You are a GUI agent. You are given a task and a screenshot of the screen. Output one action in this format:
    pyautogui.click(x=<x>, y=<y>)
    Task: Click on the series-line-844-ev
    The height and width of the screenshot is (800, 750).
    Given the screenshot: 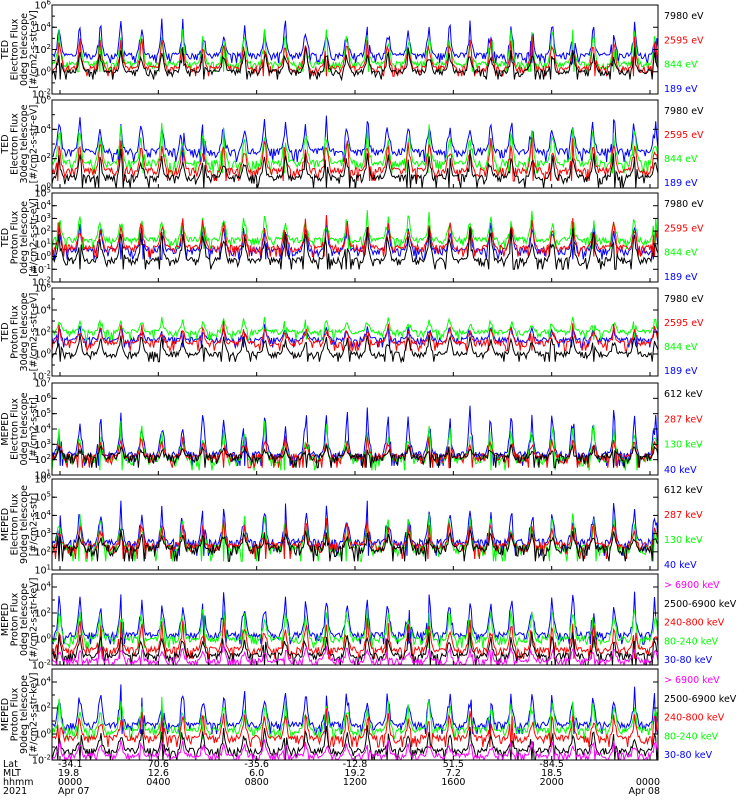 What is the action you would take?
    pyautogui.click(x=355, y=328)
    